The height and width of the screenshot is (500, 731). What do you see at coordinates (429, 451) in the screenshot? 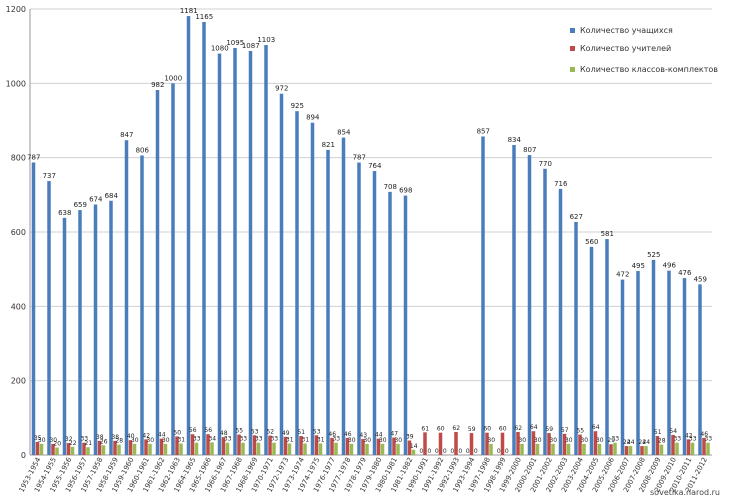
I see `data-label-green: 0` at bounding box center [429, 451].